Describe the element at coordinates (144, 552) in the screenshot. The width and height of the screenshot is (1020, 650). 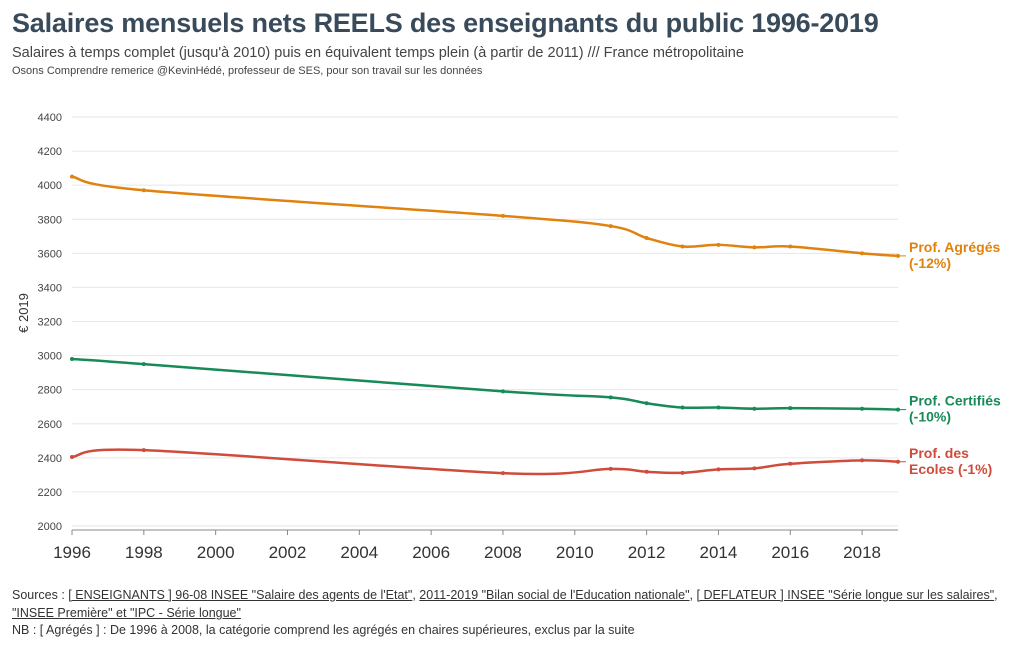
I see `x-tick-label: 1998` at that location.